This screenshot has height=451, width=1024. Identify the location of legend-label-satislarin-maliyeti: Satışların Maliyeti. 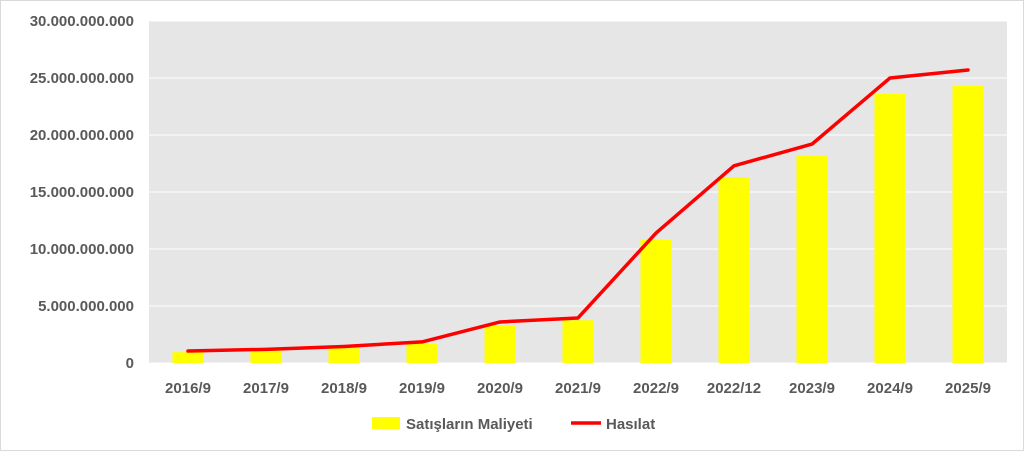
(469, 424).